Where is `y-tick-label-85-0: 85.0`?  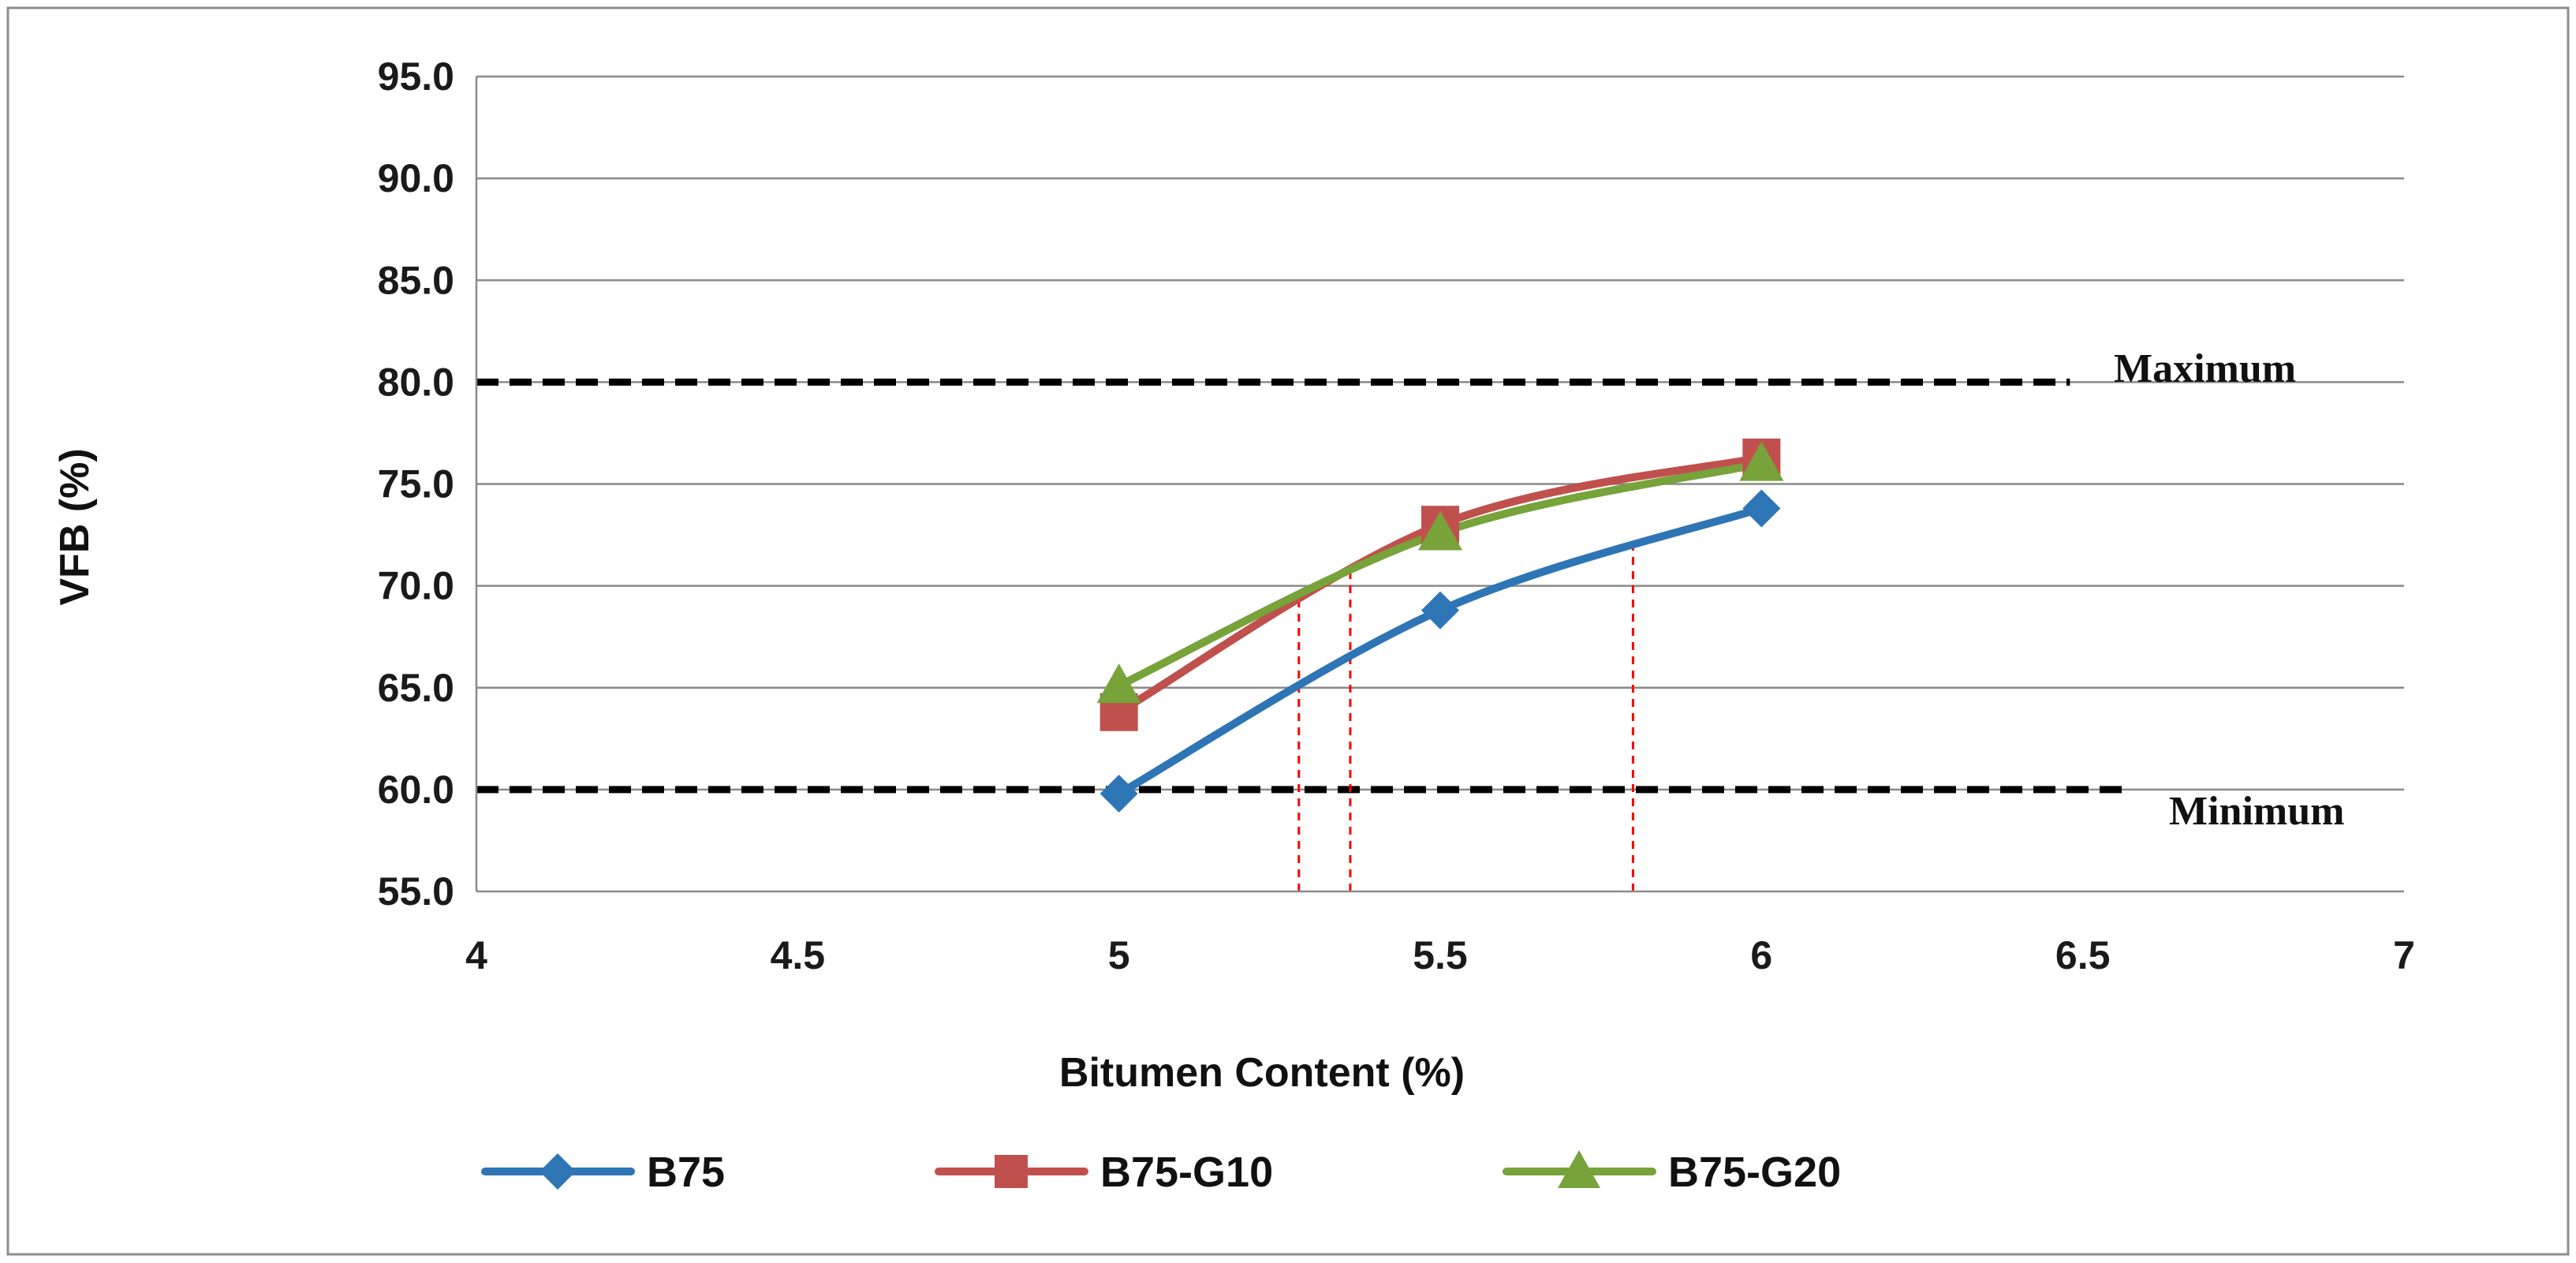
y-tick-label-85-0: 85.0 is located at coordinates (416, 280).